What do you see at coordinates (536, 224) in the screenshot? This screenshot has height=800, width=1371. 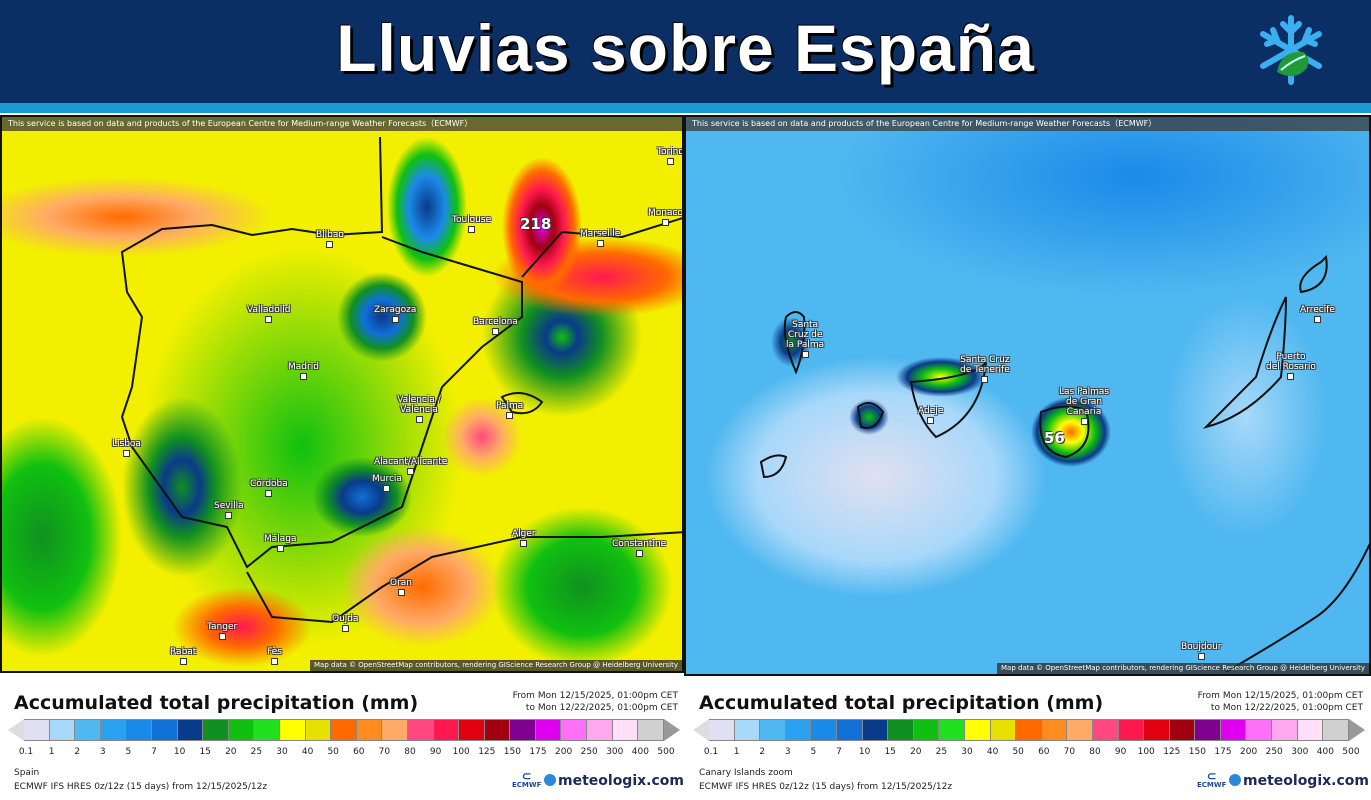 I see `max-value-label: 218` at bounding box center [536, 224].